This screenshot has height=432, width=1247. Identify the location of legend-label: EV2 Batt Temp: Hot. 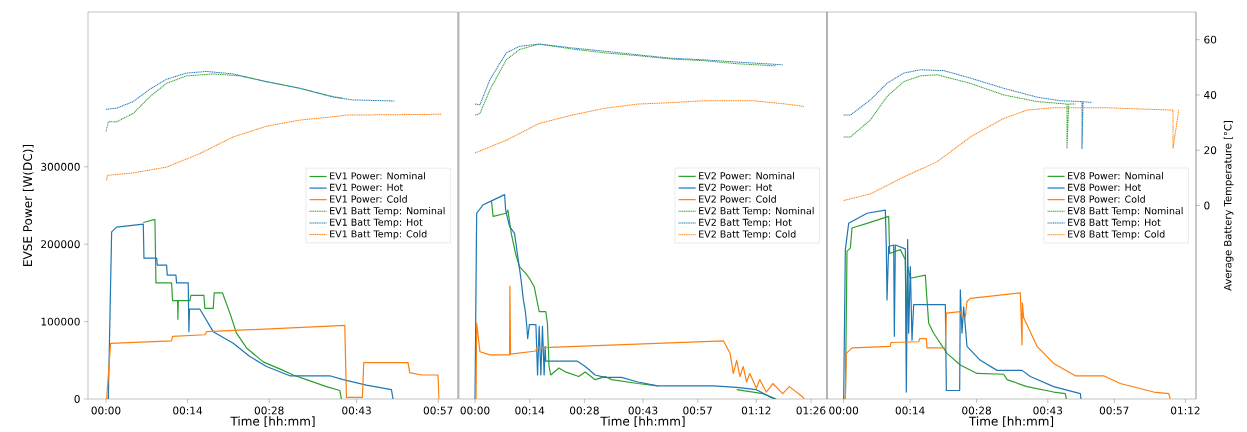
(745, 223).